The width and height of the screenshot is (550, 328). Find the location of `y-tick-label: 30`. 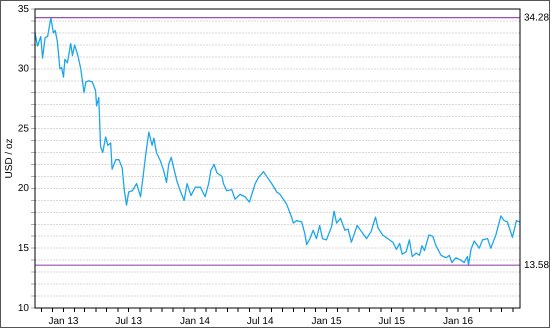

y-tick-label: 30 is located at coordinates (24, 69).